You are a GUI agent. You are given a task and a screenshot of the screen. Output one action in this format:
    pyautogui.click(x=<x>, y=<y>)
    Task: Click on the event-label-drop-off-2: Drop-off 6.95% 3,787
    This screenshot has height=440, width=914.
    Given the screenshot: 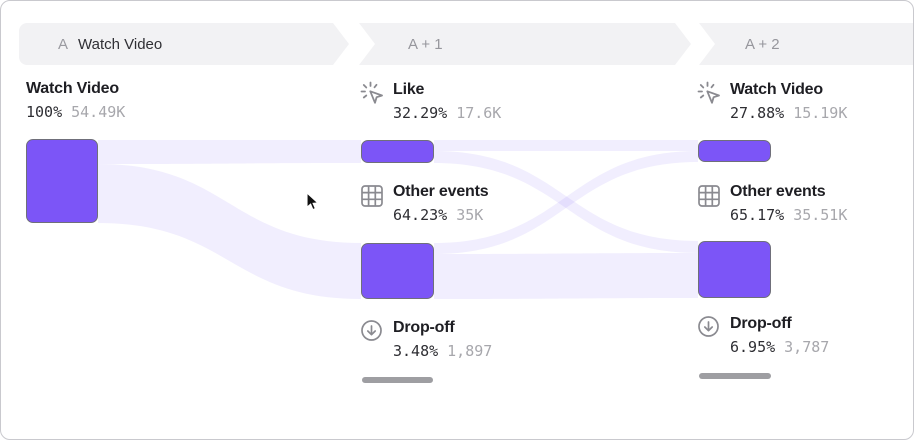 What is the action you would take?
    pyautogui.click(x=762, y=336)
    